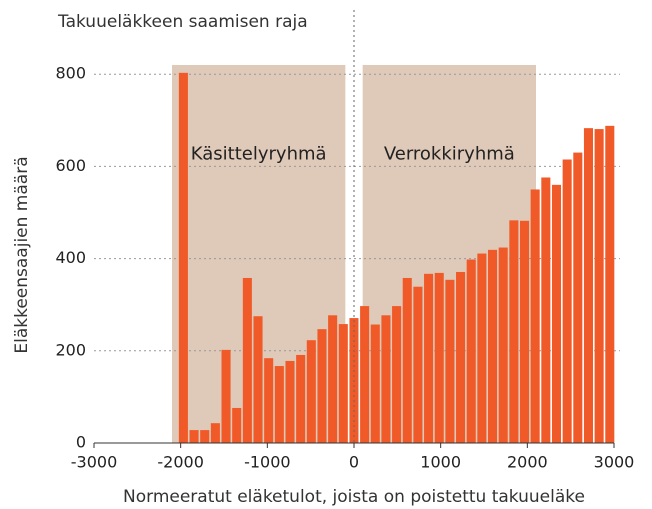  Describe the element at coordinates (354, 462) in the screenshot. I see `x-tick-label: 0` at that location.